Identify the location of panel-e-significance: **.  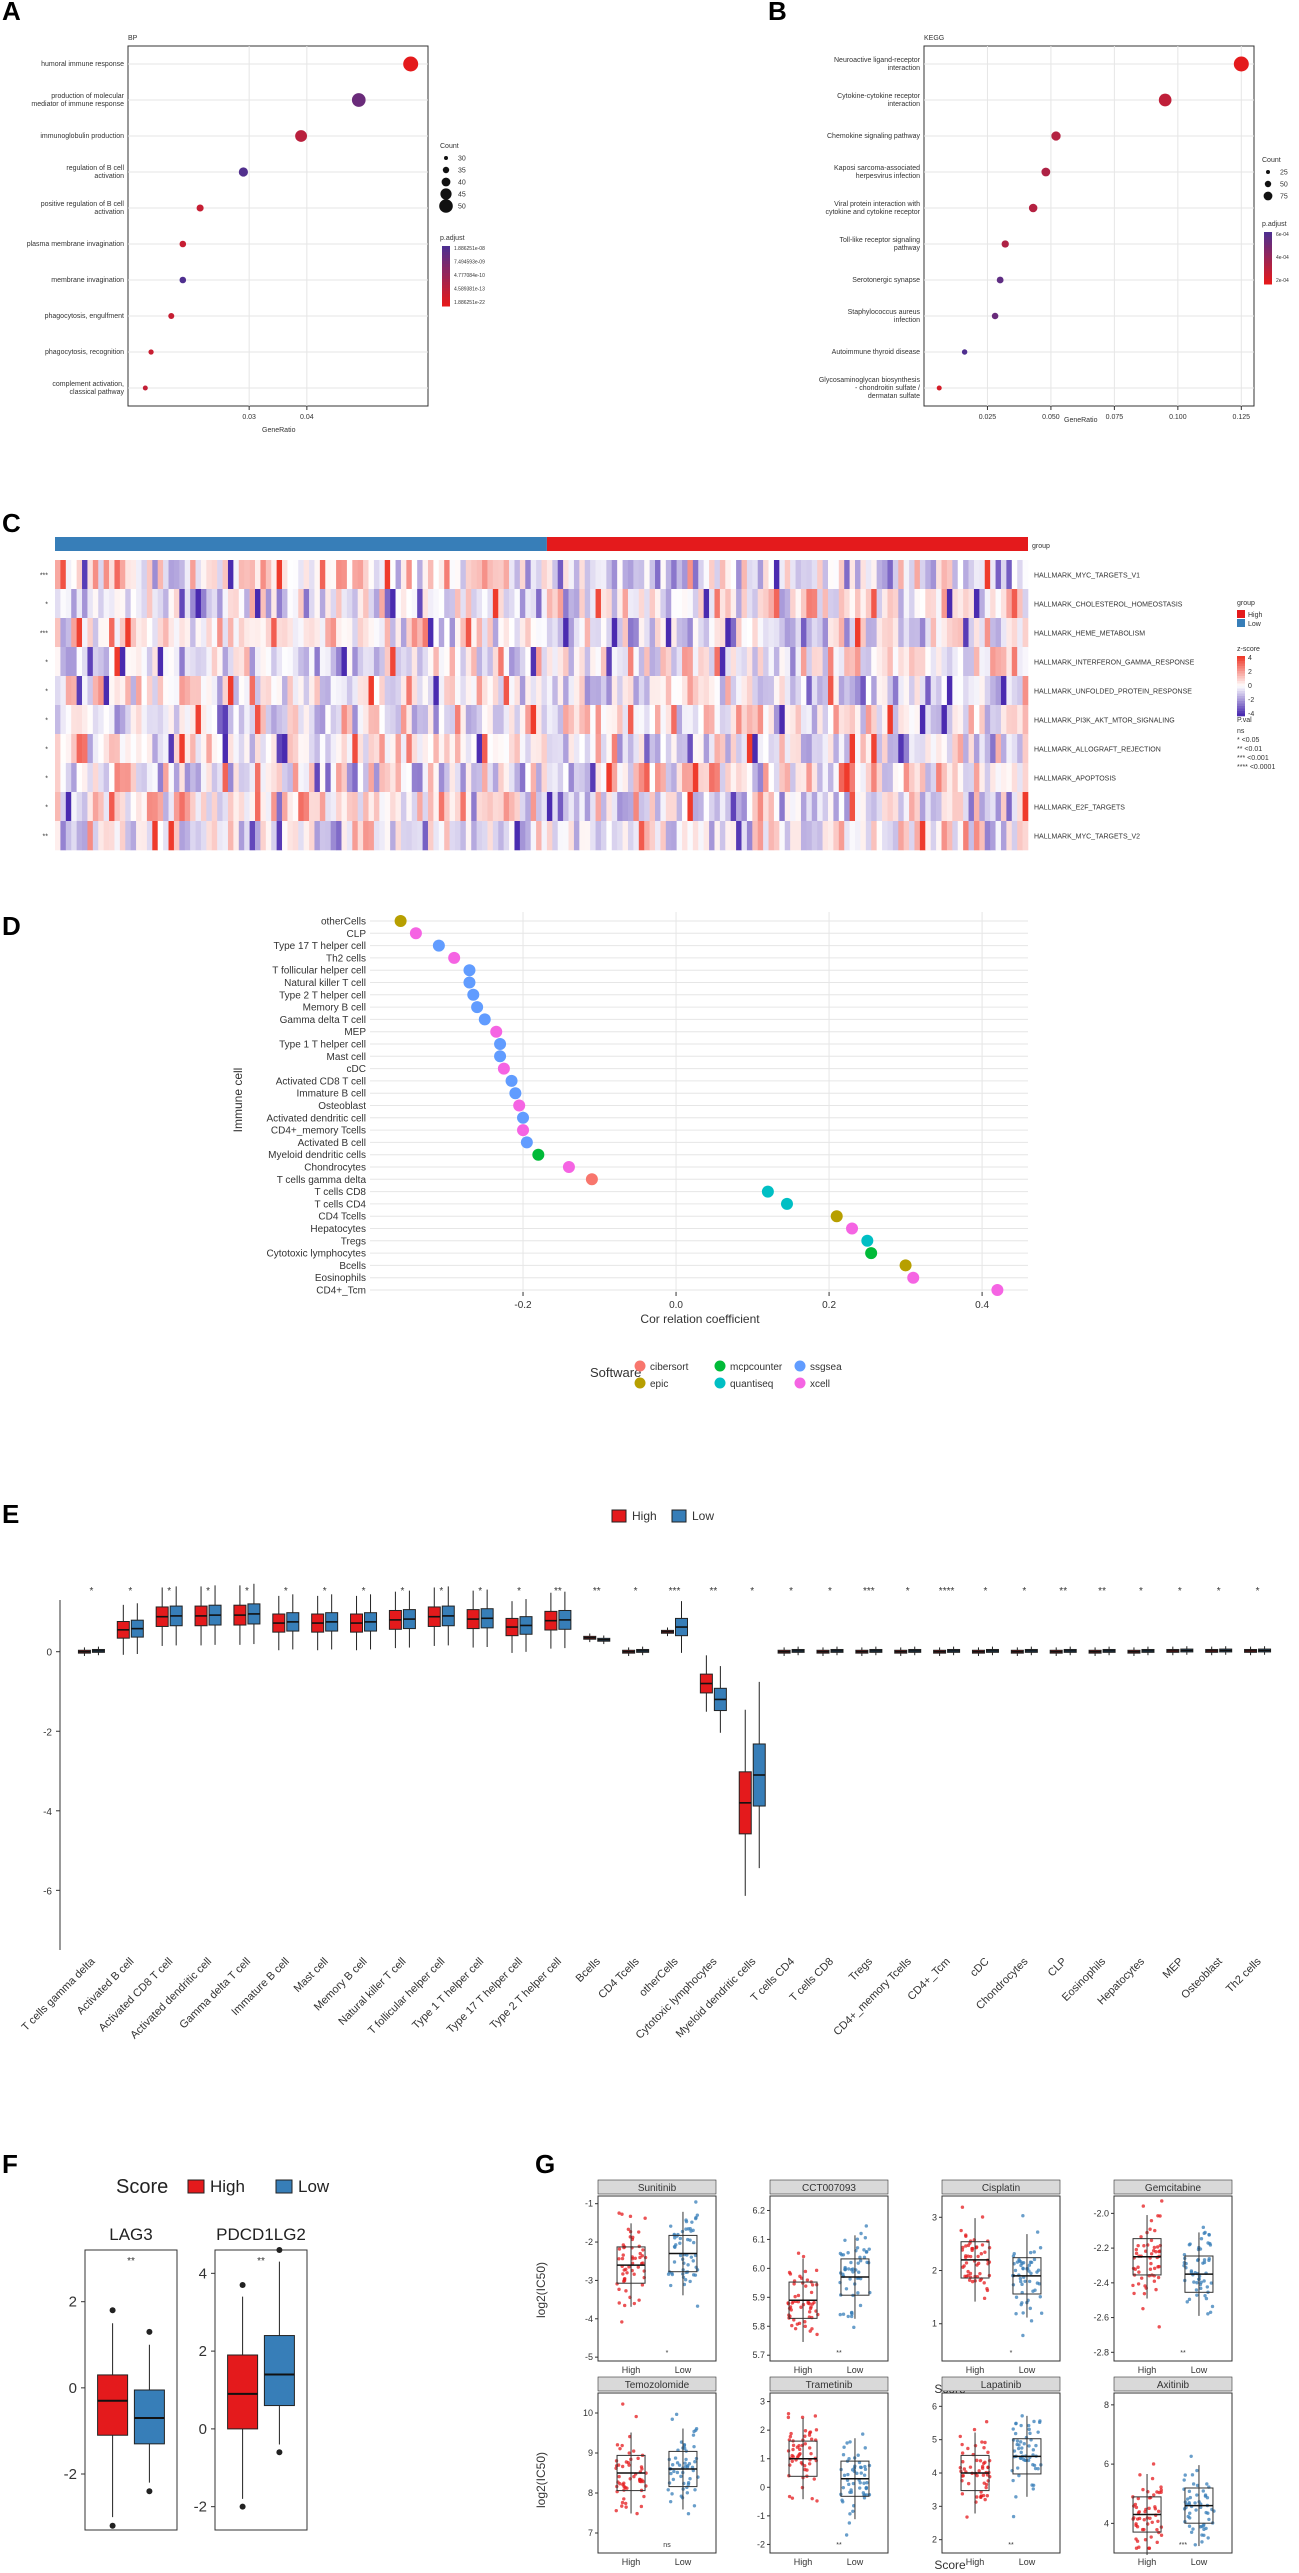
(597, 1591).